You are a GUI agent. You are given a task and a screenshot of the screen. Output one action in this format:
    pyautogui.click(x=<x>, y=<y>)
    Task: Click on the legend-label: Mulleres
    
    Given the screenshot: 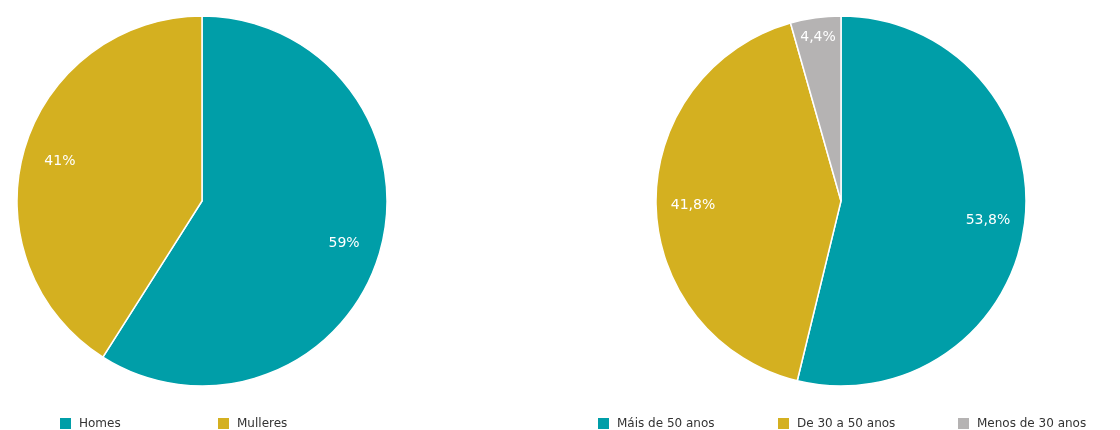 What is the action you would take?
    pyautogui.click(x=262, y=423)
    